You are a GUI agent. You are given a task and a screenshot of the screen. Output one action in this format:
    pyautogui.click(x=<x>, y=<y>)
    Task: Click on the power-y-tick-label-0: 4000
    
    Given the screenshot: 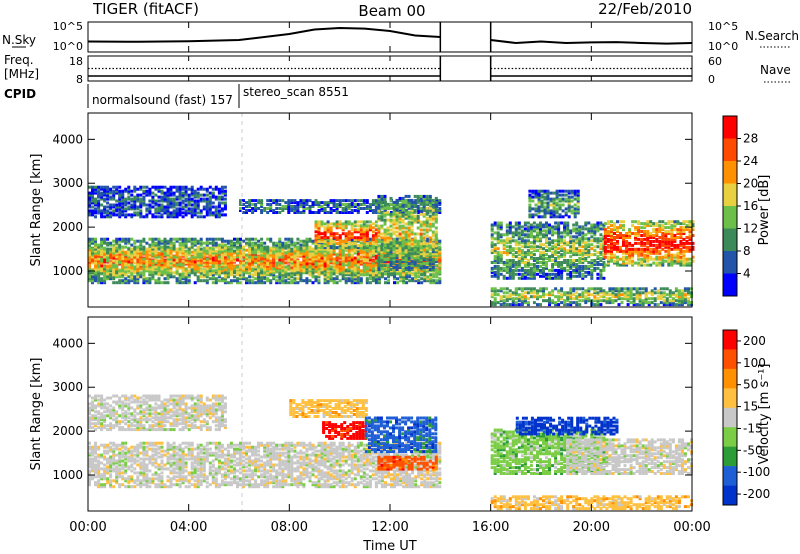 What is the action you would take?
    pyautogui.click(x=67, y=139)
    